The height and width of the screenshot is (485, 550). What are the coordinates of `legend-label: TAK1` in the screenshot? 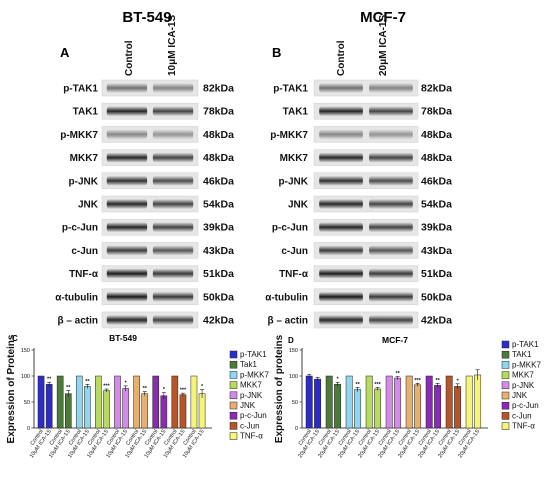 It's located at (522, 354).